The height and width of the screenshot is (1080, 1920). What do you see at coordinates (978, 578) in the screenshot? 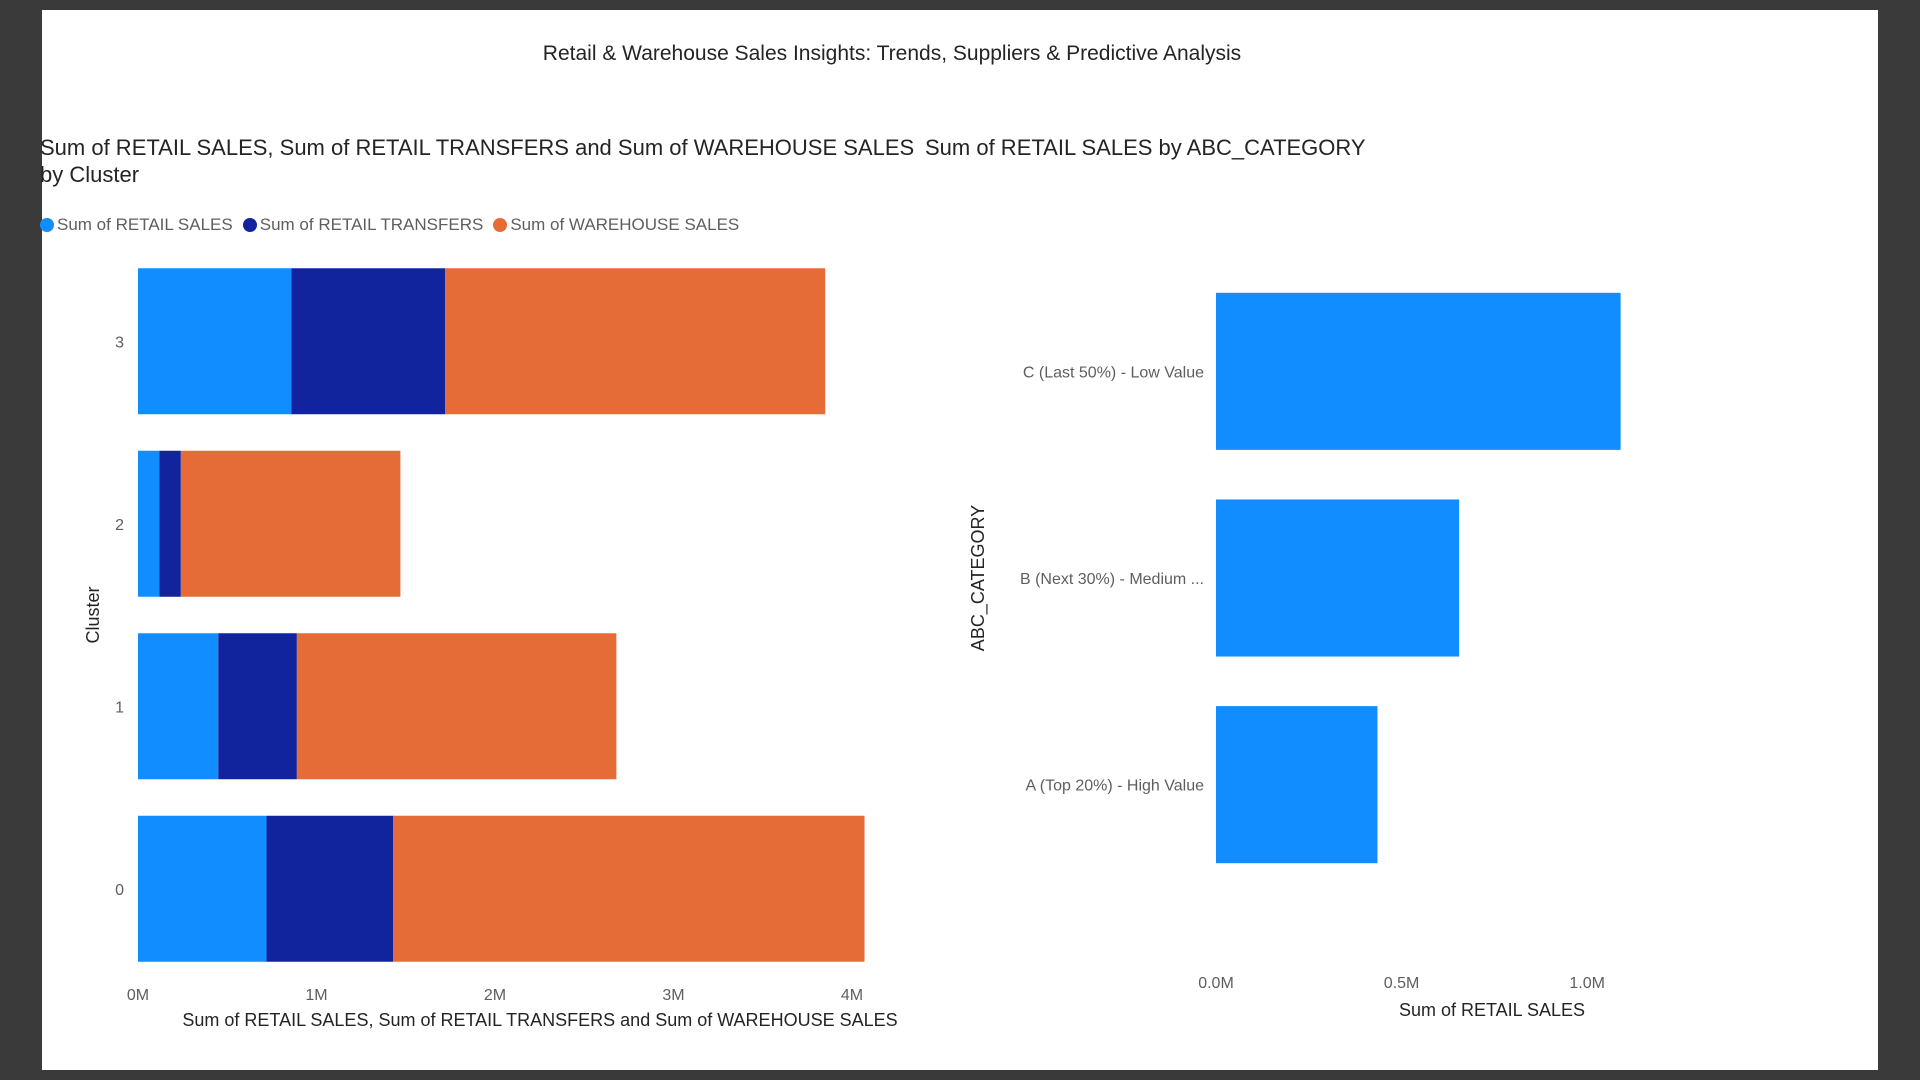
I see `y-axis-title: ABC_CATEGORY` at bounding box center [978, 578].